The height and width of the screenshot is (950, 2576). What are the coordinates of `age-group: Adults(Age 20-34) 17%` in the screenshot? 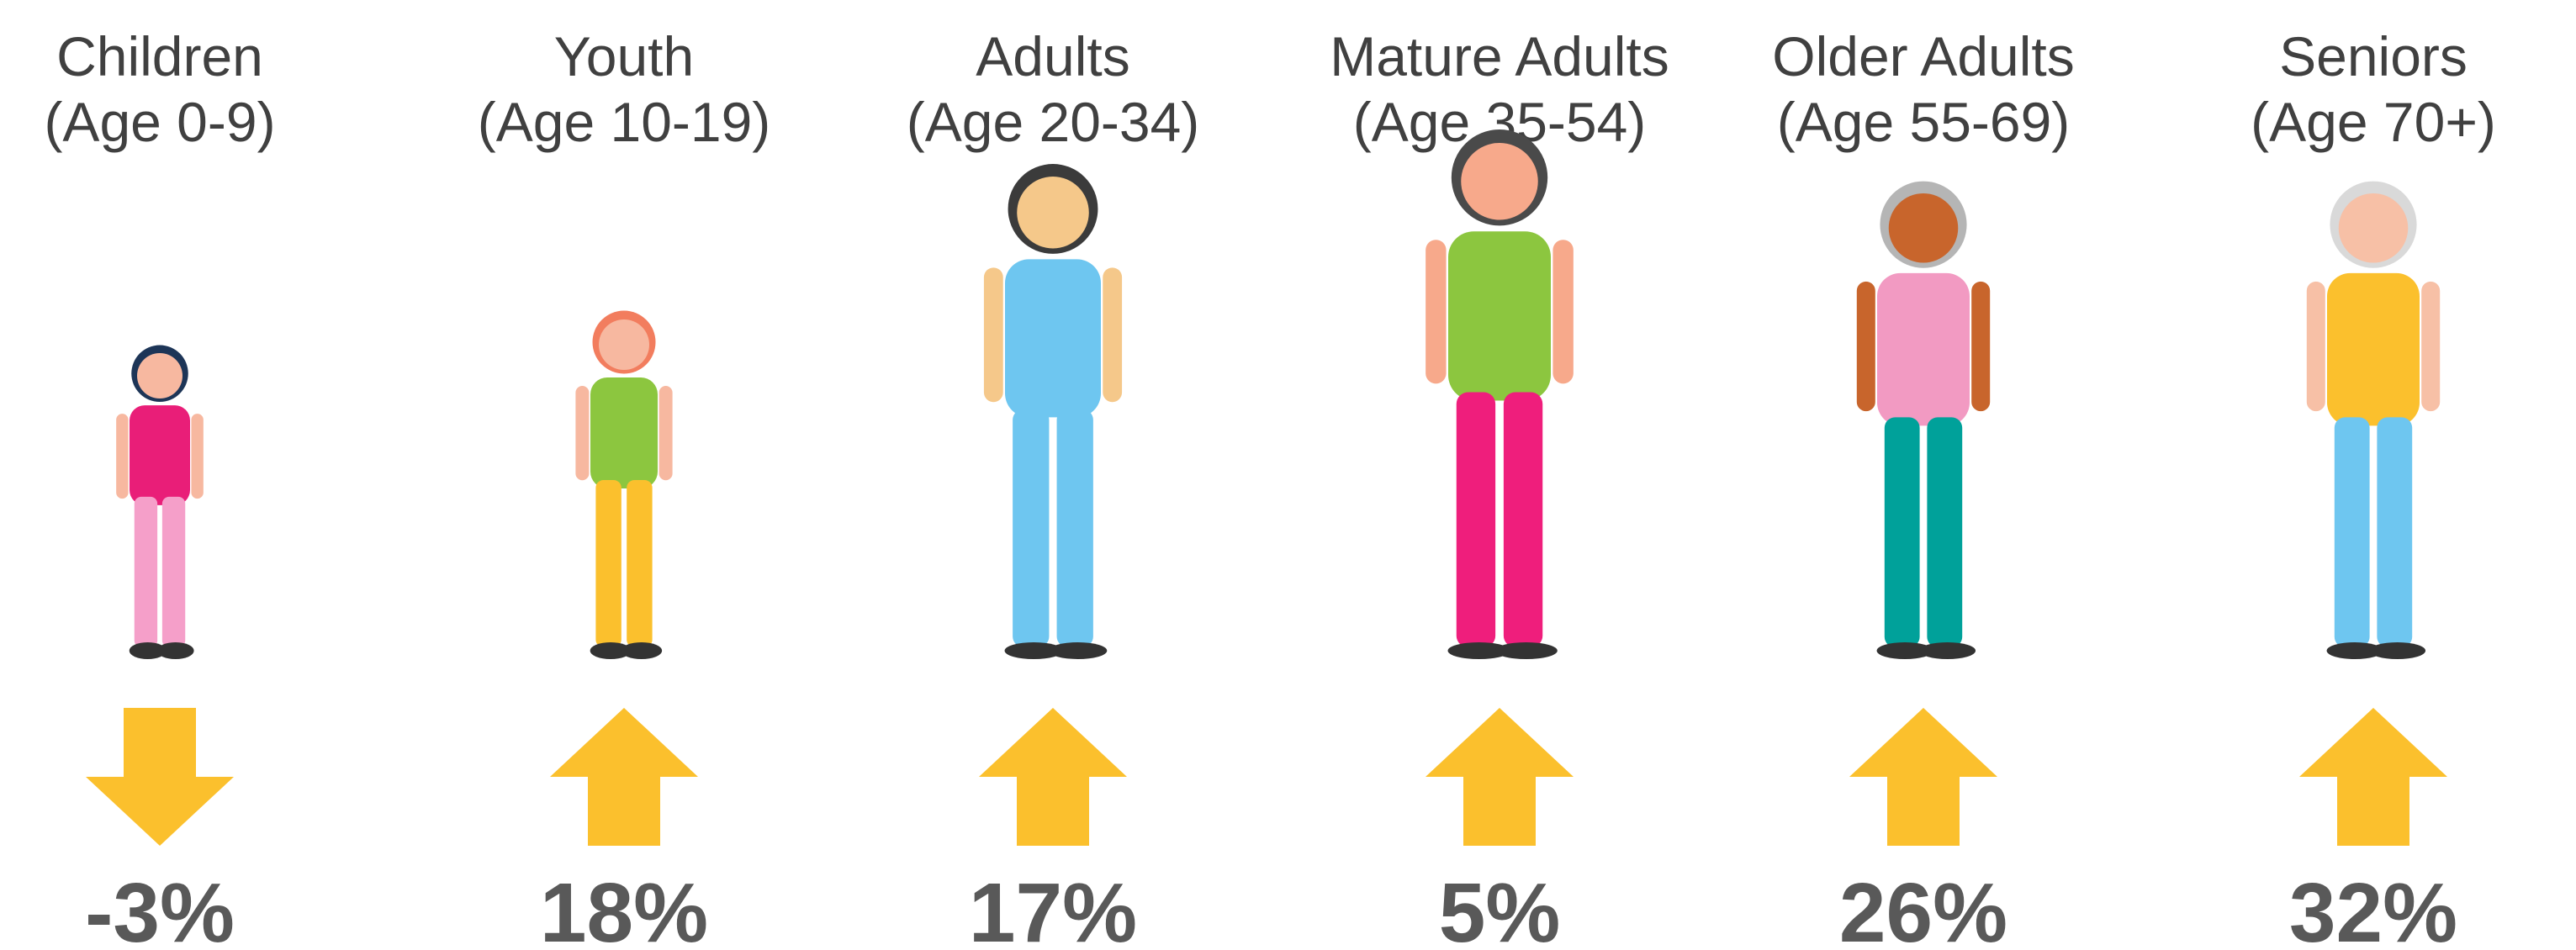 It's located at (1053, 487).